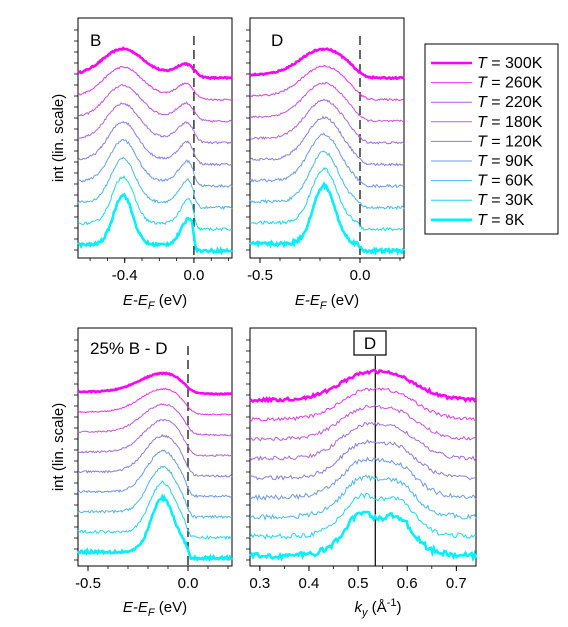  What do you see at coordinates (456, 583) in the screenshot?
I see `x-tick-label: 0.7` at bounding box center [456, 583].